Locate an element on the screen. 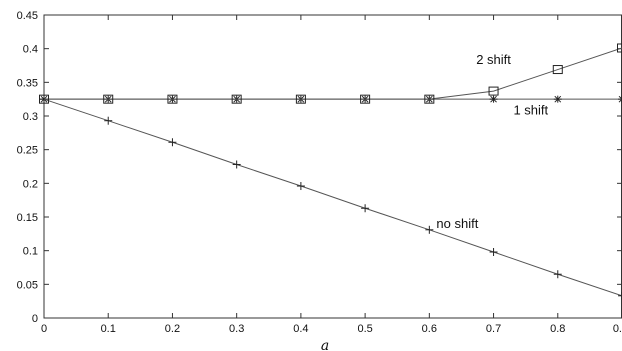 This screenshot has height=351, width=622. x-tick-label: 0.6 is located at coordinates (429, 329).